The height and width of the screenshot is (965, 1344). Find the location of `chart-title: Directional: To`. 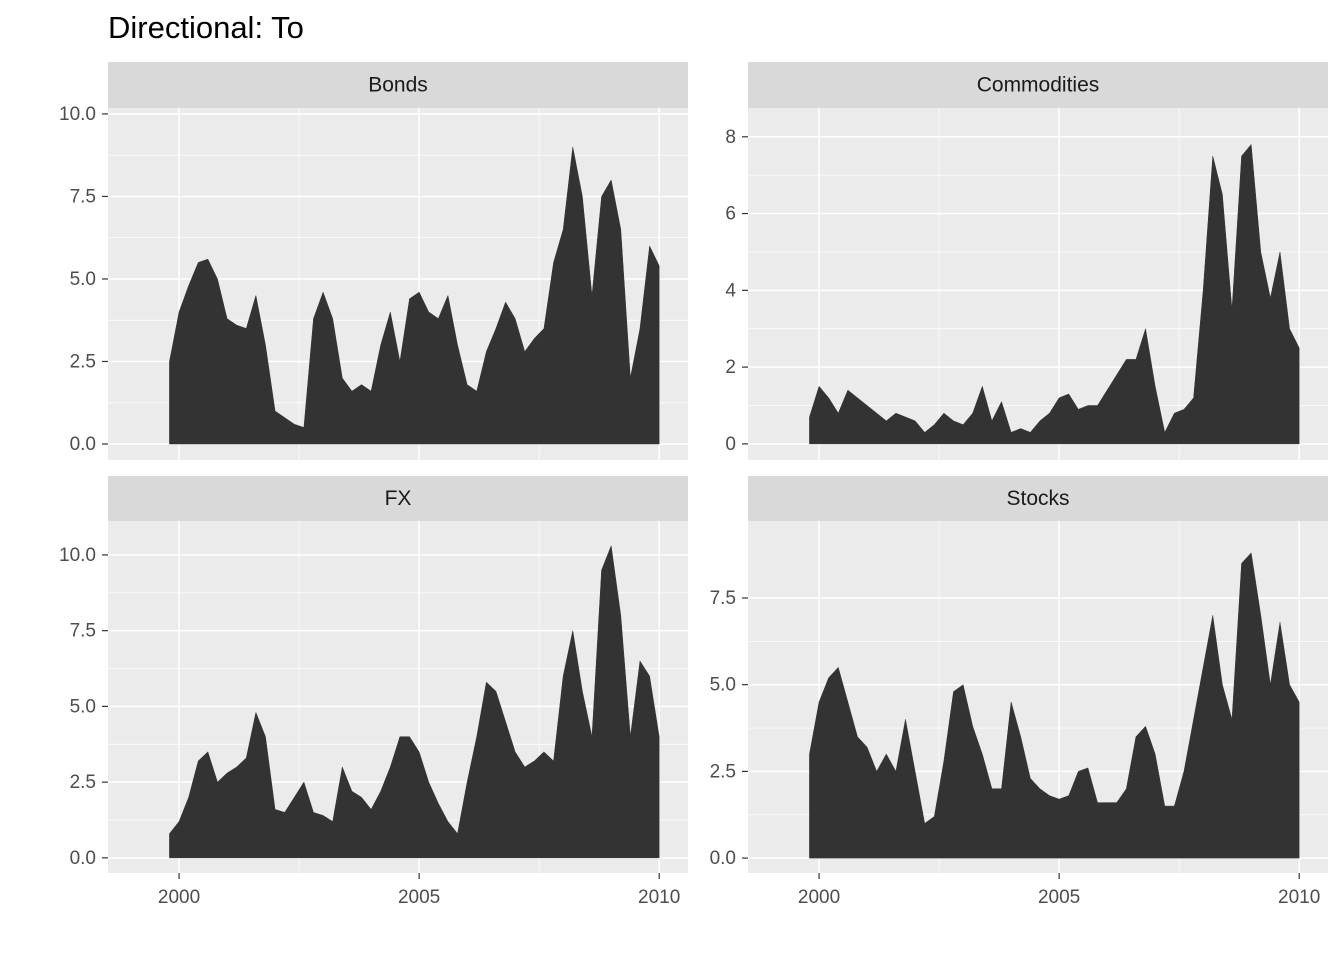

chart-title: Directional: To is located at coordinates (206, 27).